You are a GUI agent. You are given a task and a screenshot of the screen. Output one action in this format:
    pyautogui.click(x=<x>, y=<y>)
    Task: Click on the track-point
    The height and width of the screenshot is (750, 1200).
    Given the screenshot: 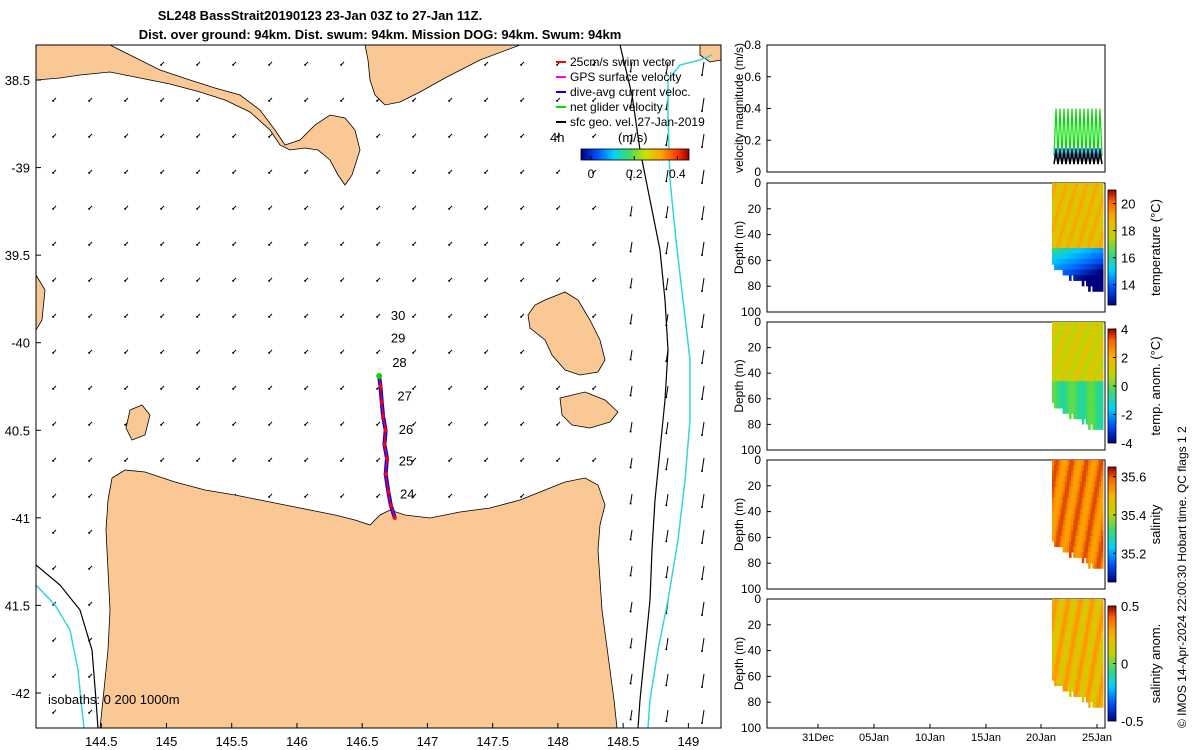 What is the action you would take?
    pyautogui.click(x=380, y=386)
    